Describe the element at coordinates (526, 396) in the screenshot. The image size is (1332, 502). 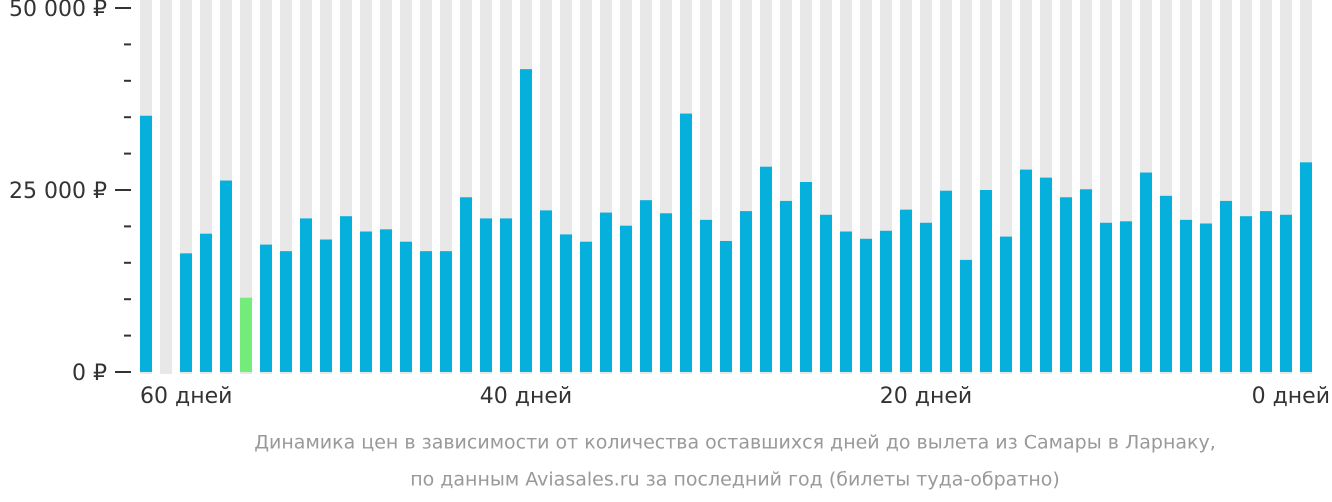
I see `x-tick-label: 40 дней` at that location.